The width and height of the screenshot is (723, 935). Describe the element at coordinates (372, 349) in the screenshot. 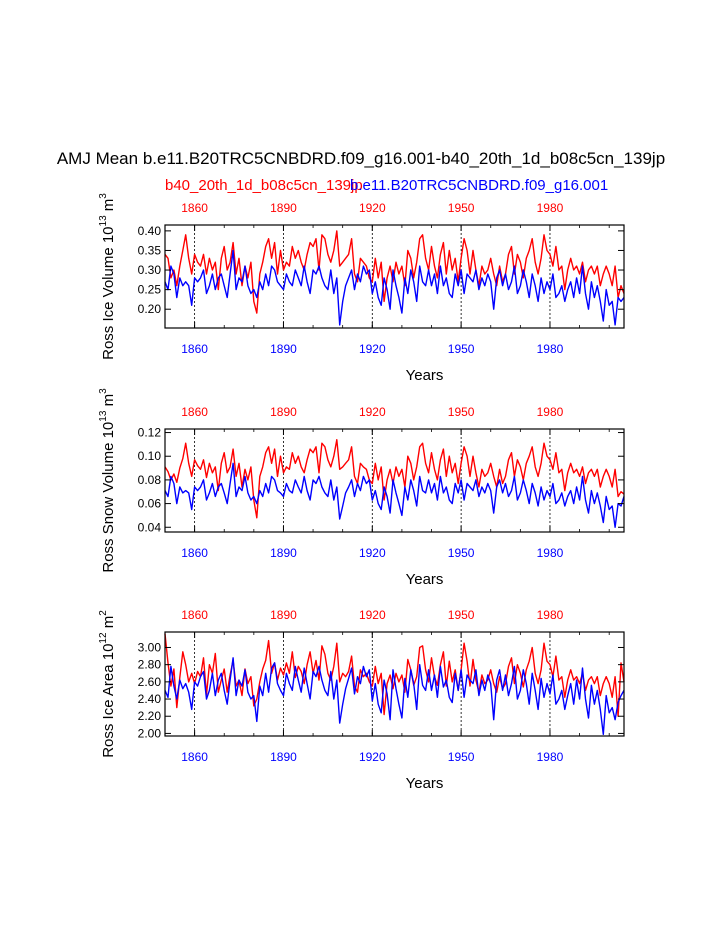

I see `panel-1-xtick-label-bottom: 1920` at that location.